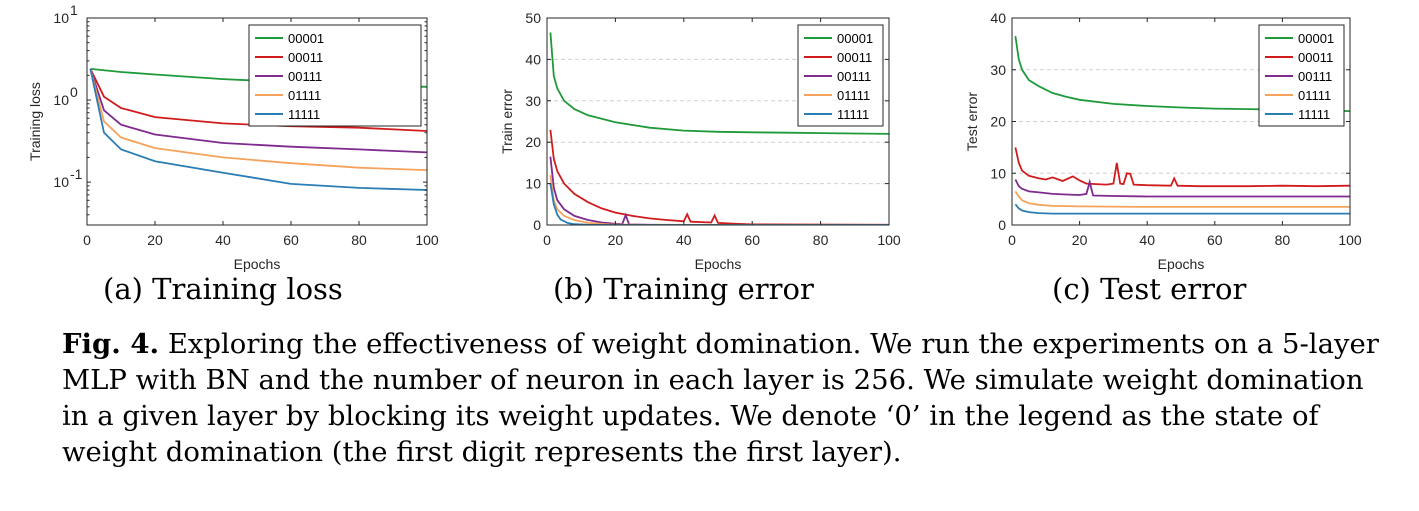 Image resolution: width=1419 pixels, height=511 pixels. Describe the element at coordinates (1149, 289) in the screenshot. I see `subcaption-c: (c) Test error` at that location.